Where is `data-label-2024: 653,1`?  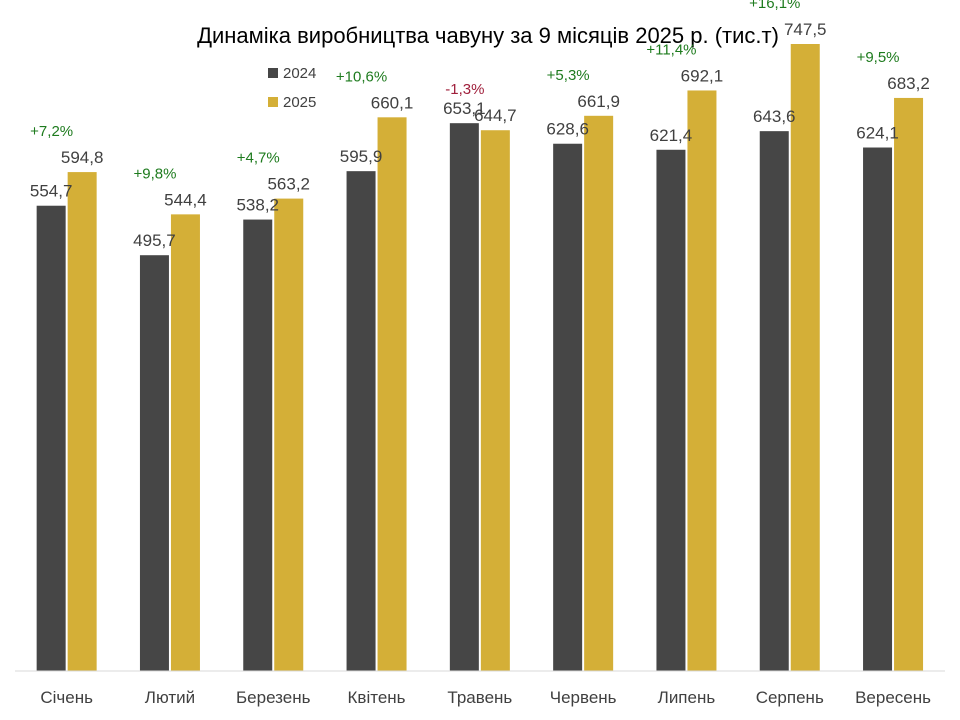 data-label-2024: 653,1 is located at coordinates (464, 108).